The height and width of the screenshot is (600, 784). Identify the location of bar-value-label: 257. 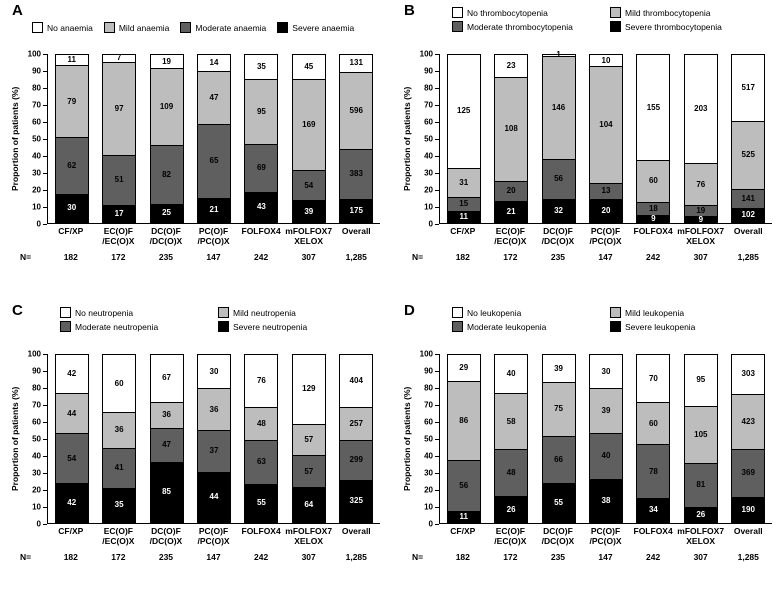
(356, 423).